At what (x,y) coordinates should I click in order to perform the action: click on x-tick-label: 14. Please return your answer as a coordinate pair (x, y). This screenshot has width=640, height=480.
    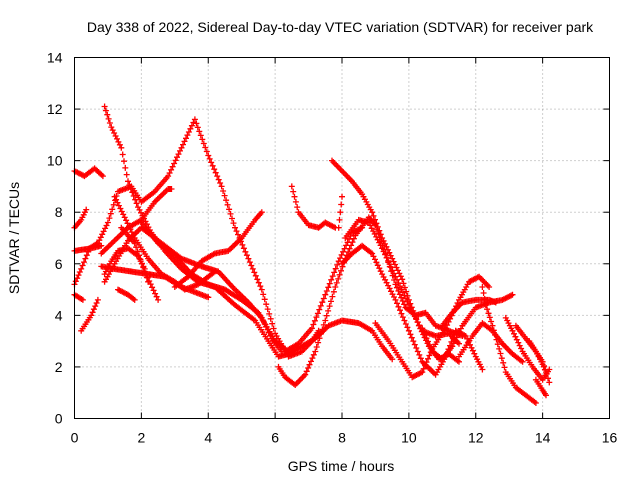
    Looking at the image, I should click on (543, 438).